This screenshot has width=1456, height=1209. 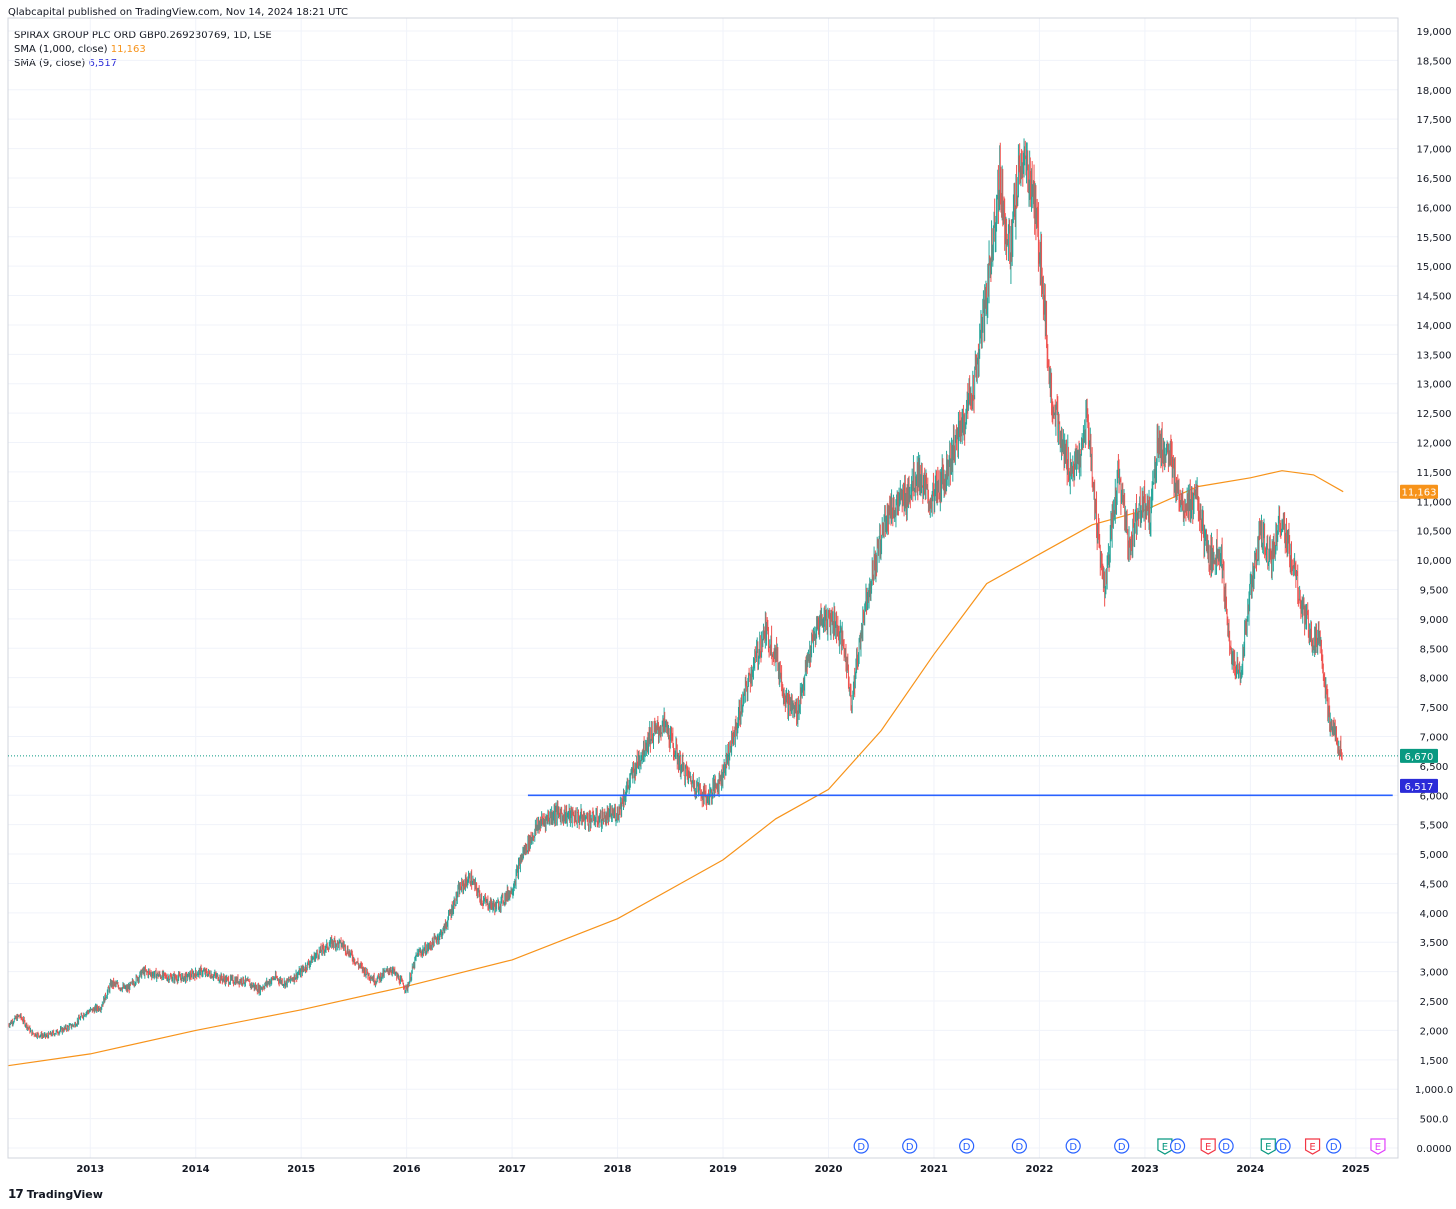 I want to click on y-tick-label: 7,500, so click(x=1434, y=708).